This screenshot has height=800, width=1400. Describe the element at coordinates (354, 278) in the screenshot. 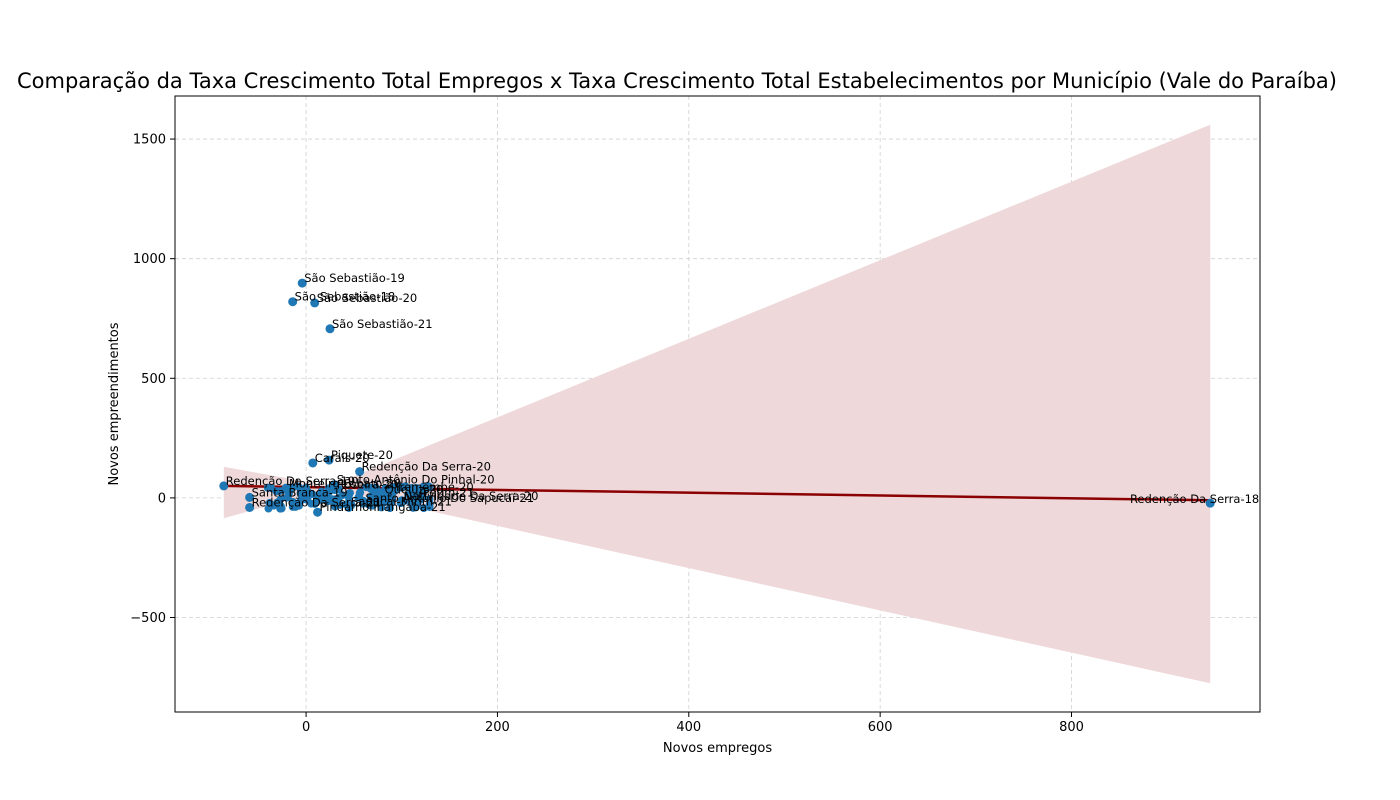

I see `point-label: São Sebastião-19` at that location.